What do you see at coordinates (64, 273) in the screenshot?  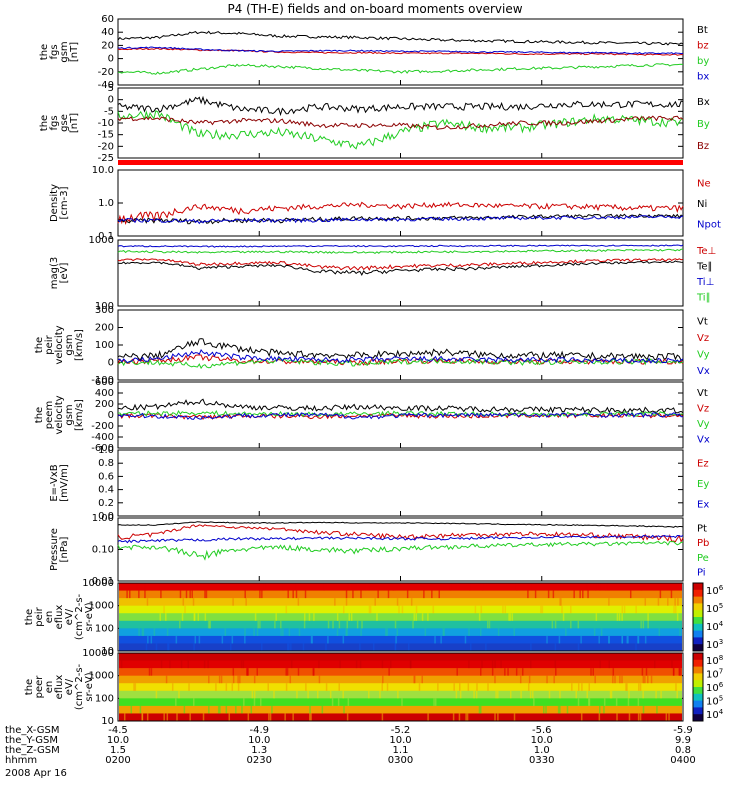 I see `y-axis-label: [eV]` at bounding box center [64, 273].